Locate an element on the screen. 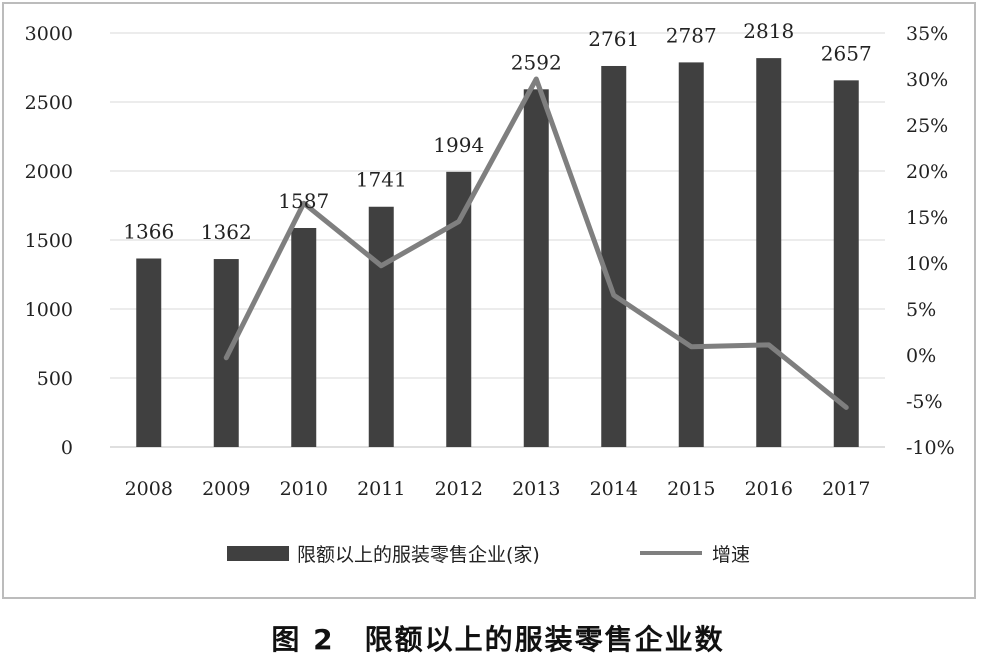  bar-data-label: 1741 is located at coordinates (381, 180).